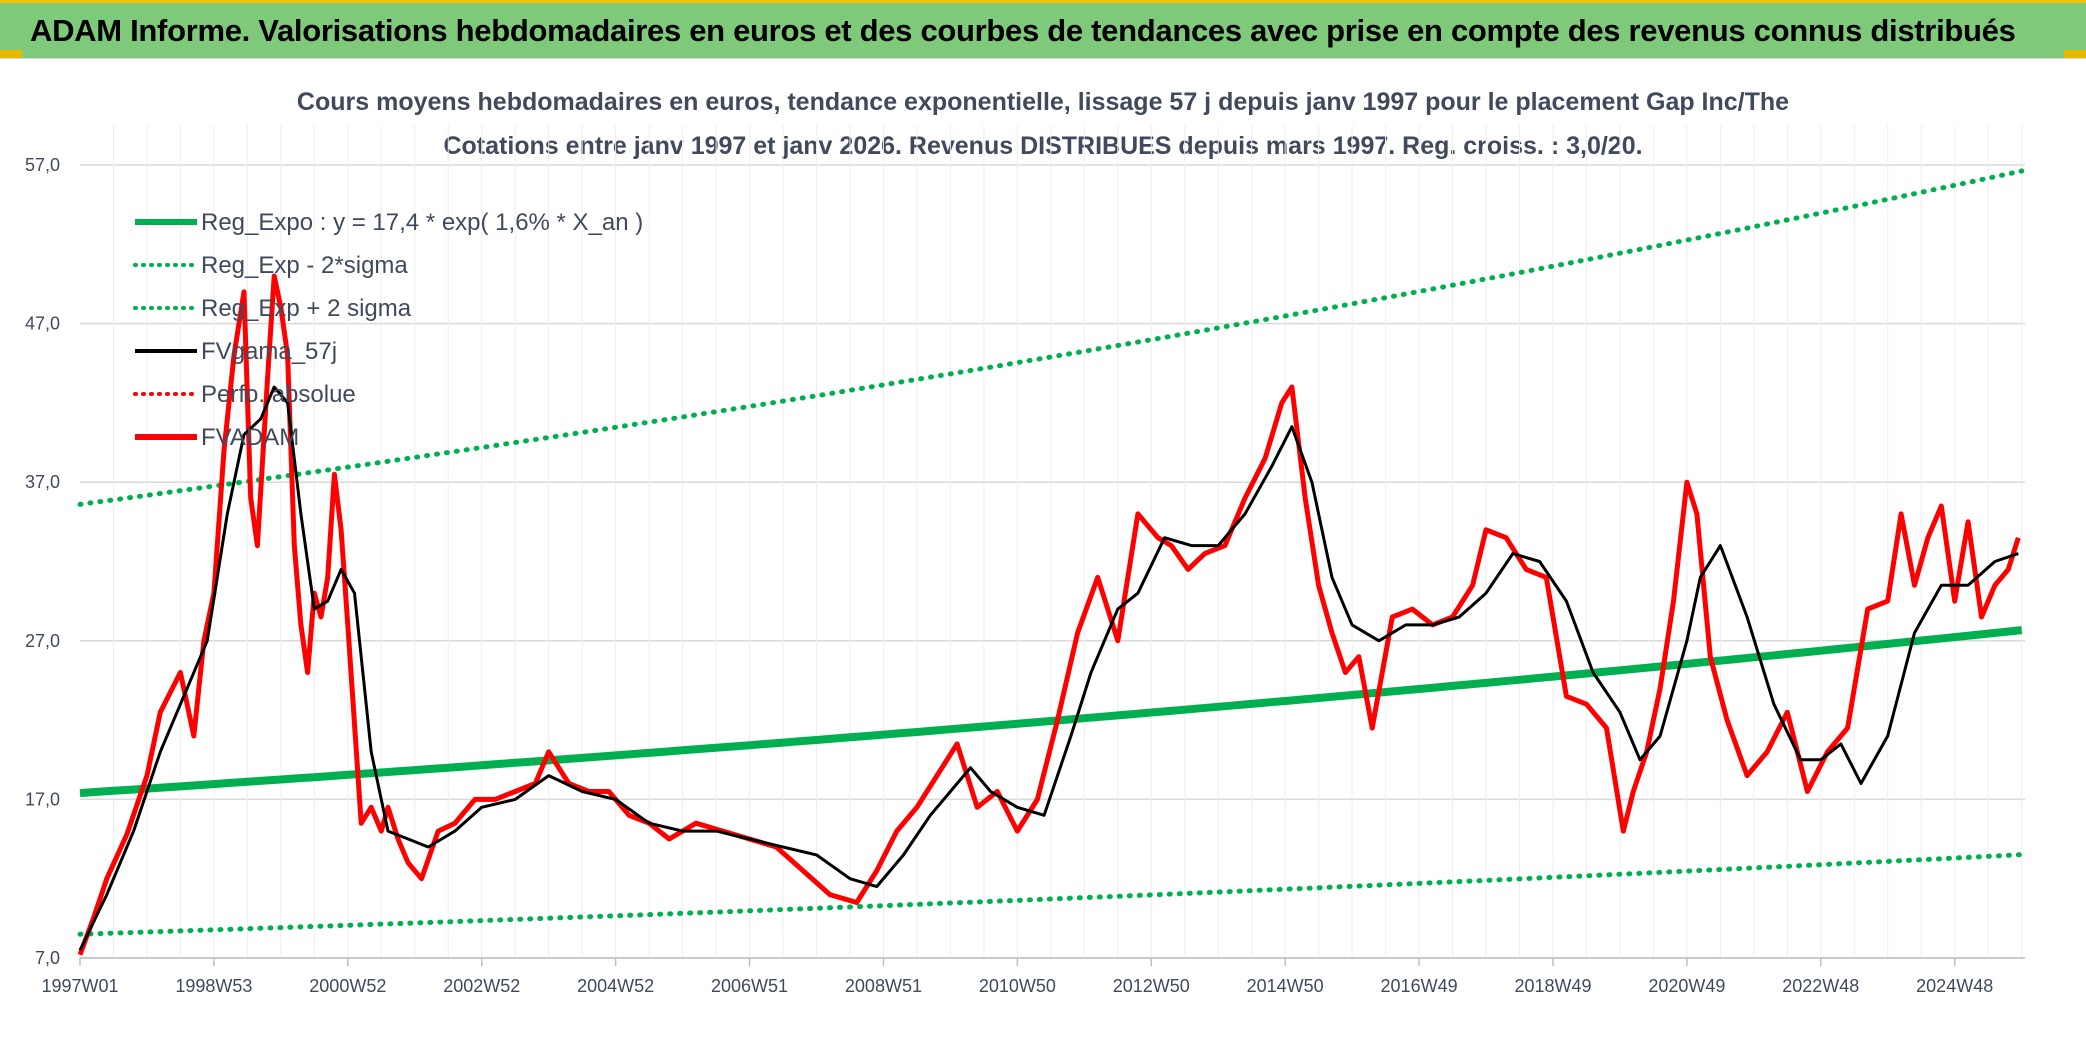  Describe the element at coordinates (1552, 986) in the screenshot. I see `x-tick-label: 2018W49` at that location.